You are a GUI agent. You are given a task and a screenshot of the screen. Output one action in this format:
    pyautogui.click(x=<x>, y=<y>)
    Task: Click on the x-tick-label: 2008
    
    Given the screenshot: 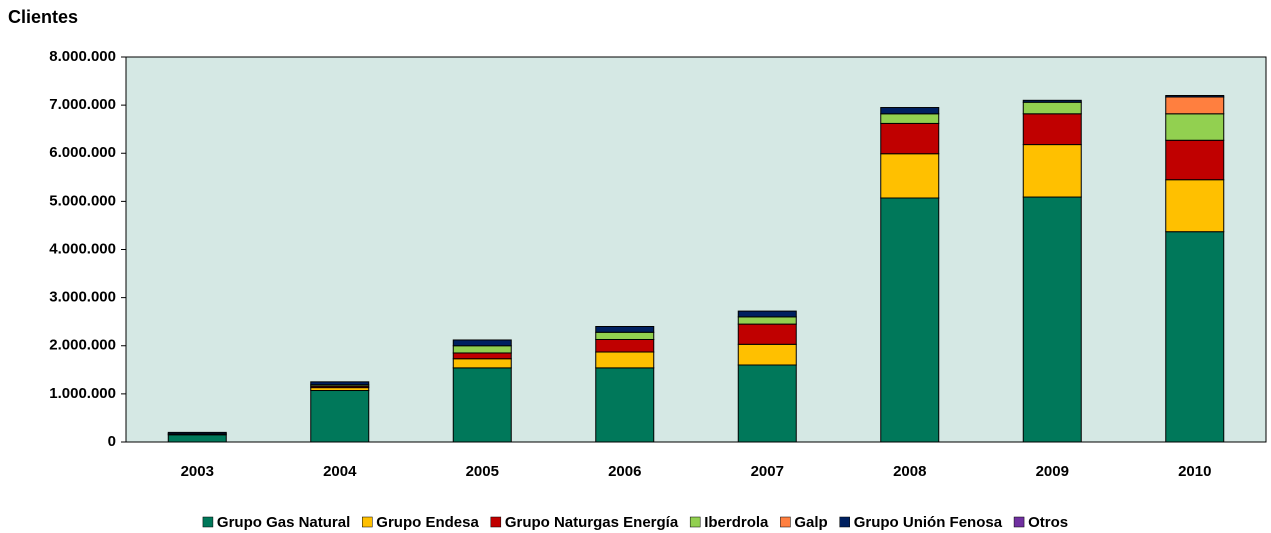 What is the action you would take?
    pyautogui.click(x=909, y=471)
    